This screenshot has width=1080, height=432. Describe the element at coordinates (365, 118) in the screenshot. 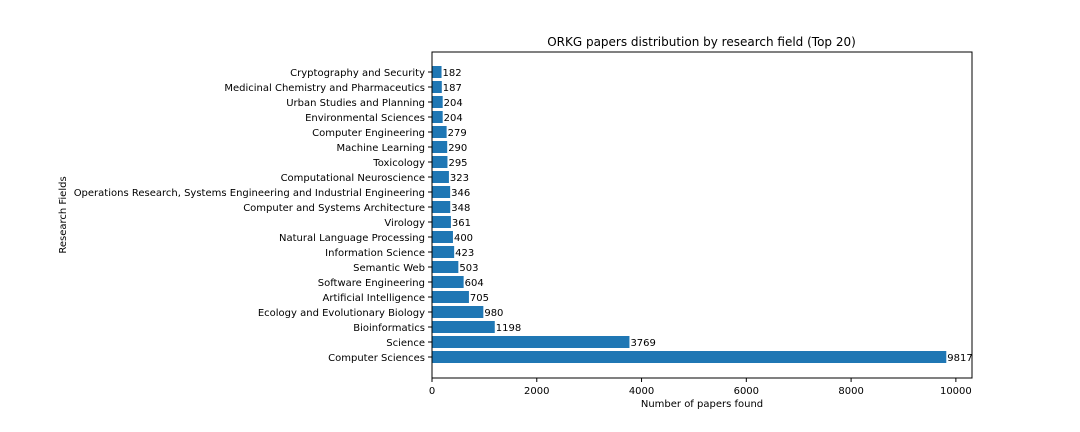

I see `y-tick-label: Environmental Sciences` at that location.